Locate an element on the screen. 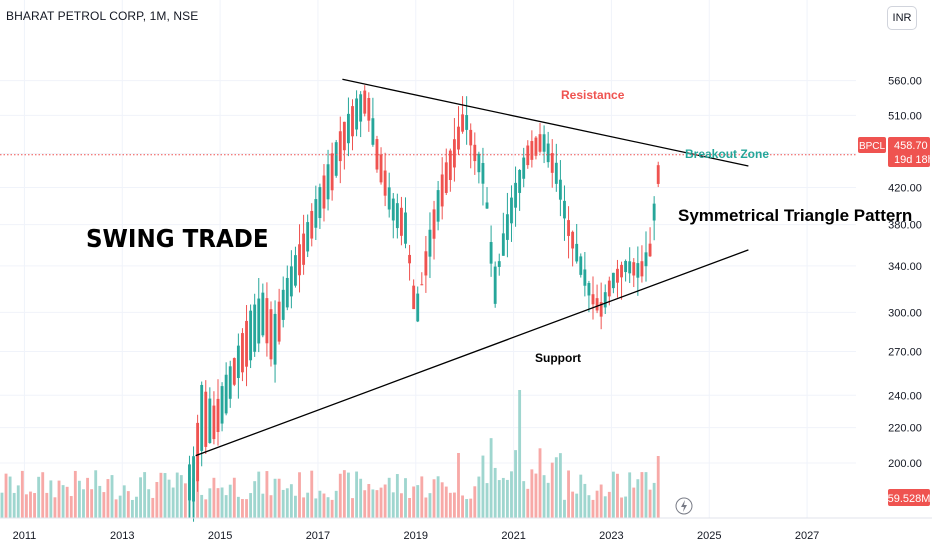 The width and height of the screenshot is (932, 550). volume-label: 59.528M is located at coordinates (909, 497).